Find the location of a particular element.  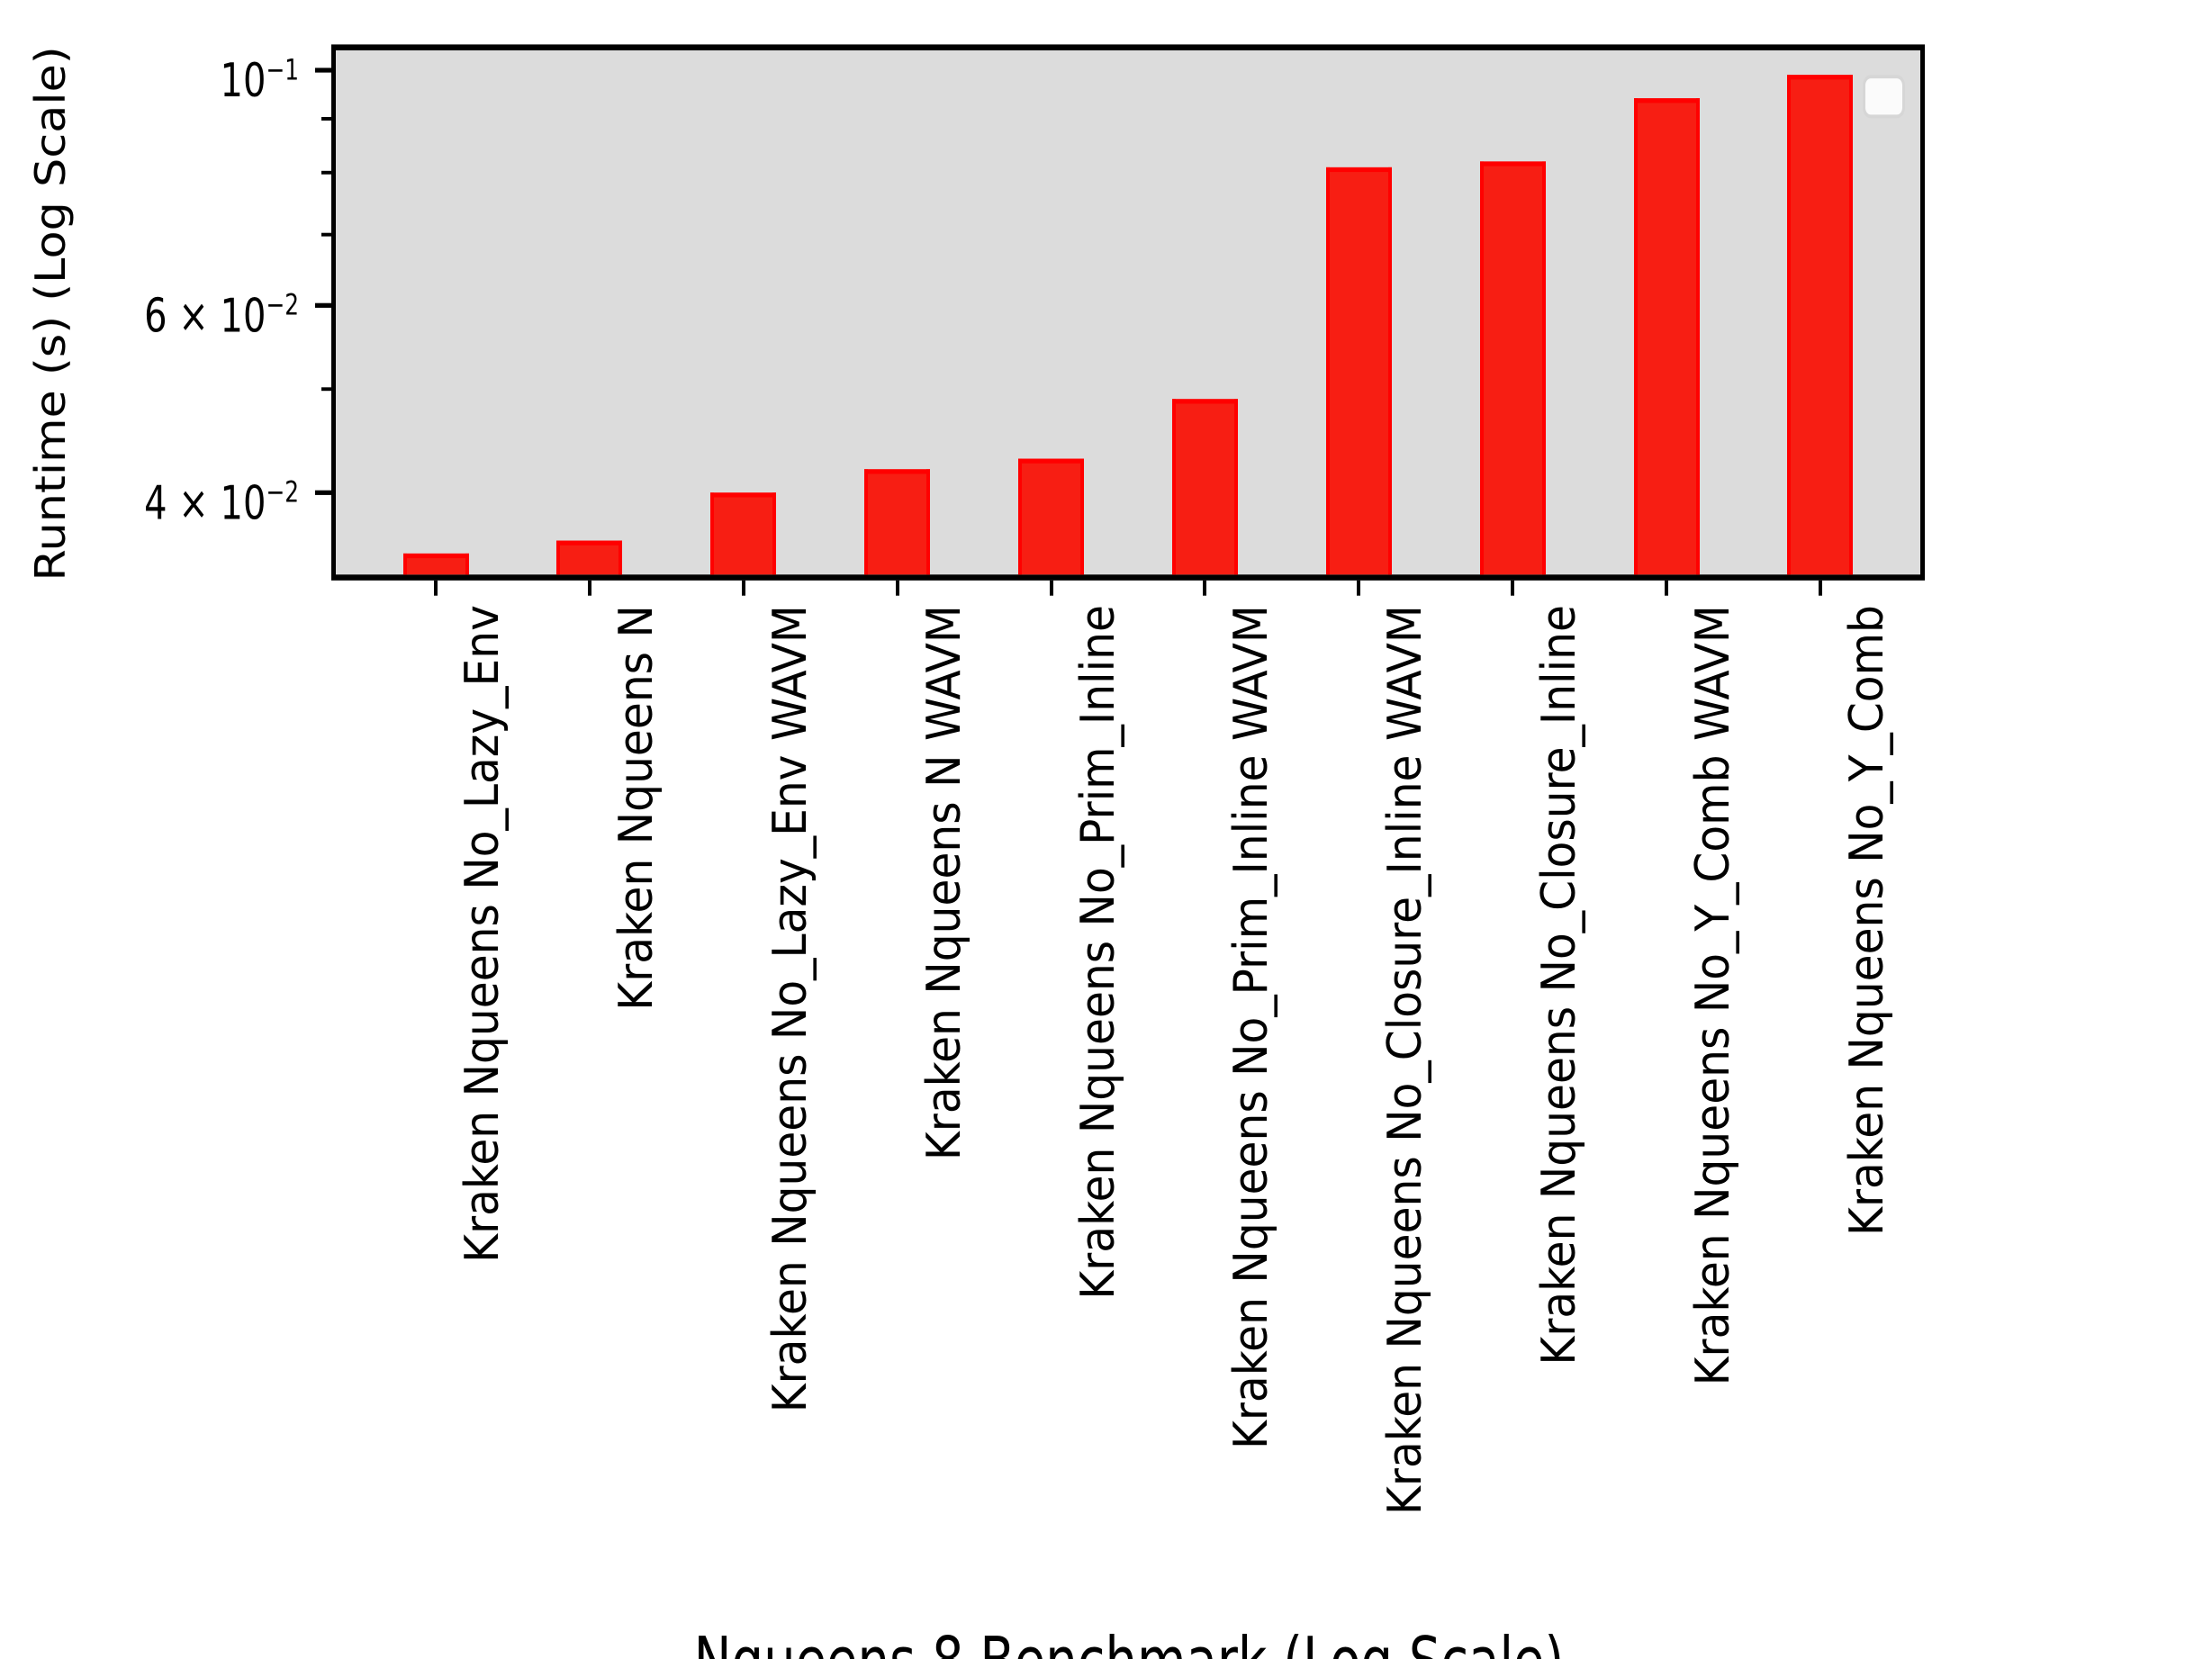

x-tick-label: Kraken Nqueens No_Closure_Inline is located at coordinates (1559, 985).